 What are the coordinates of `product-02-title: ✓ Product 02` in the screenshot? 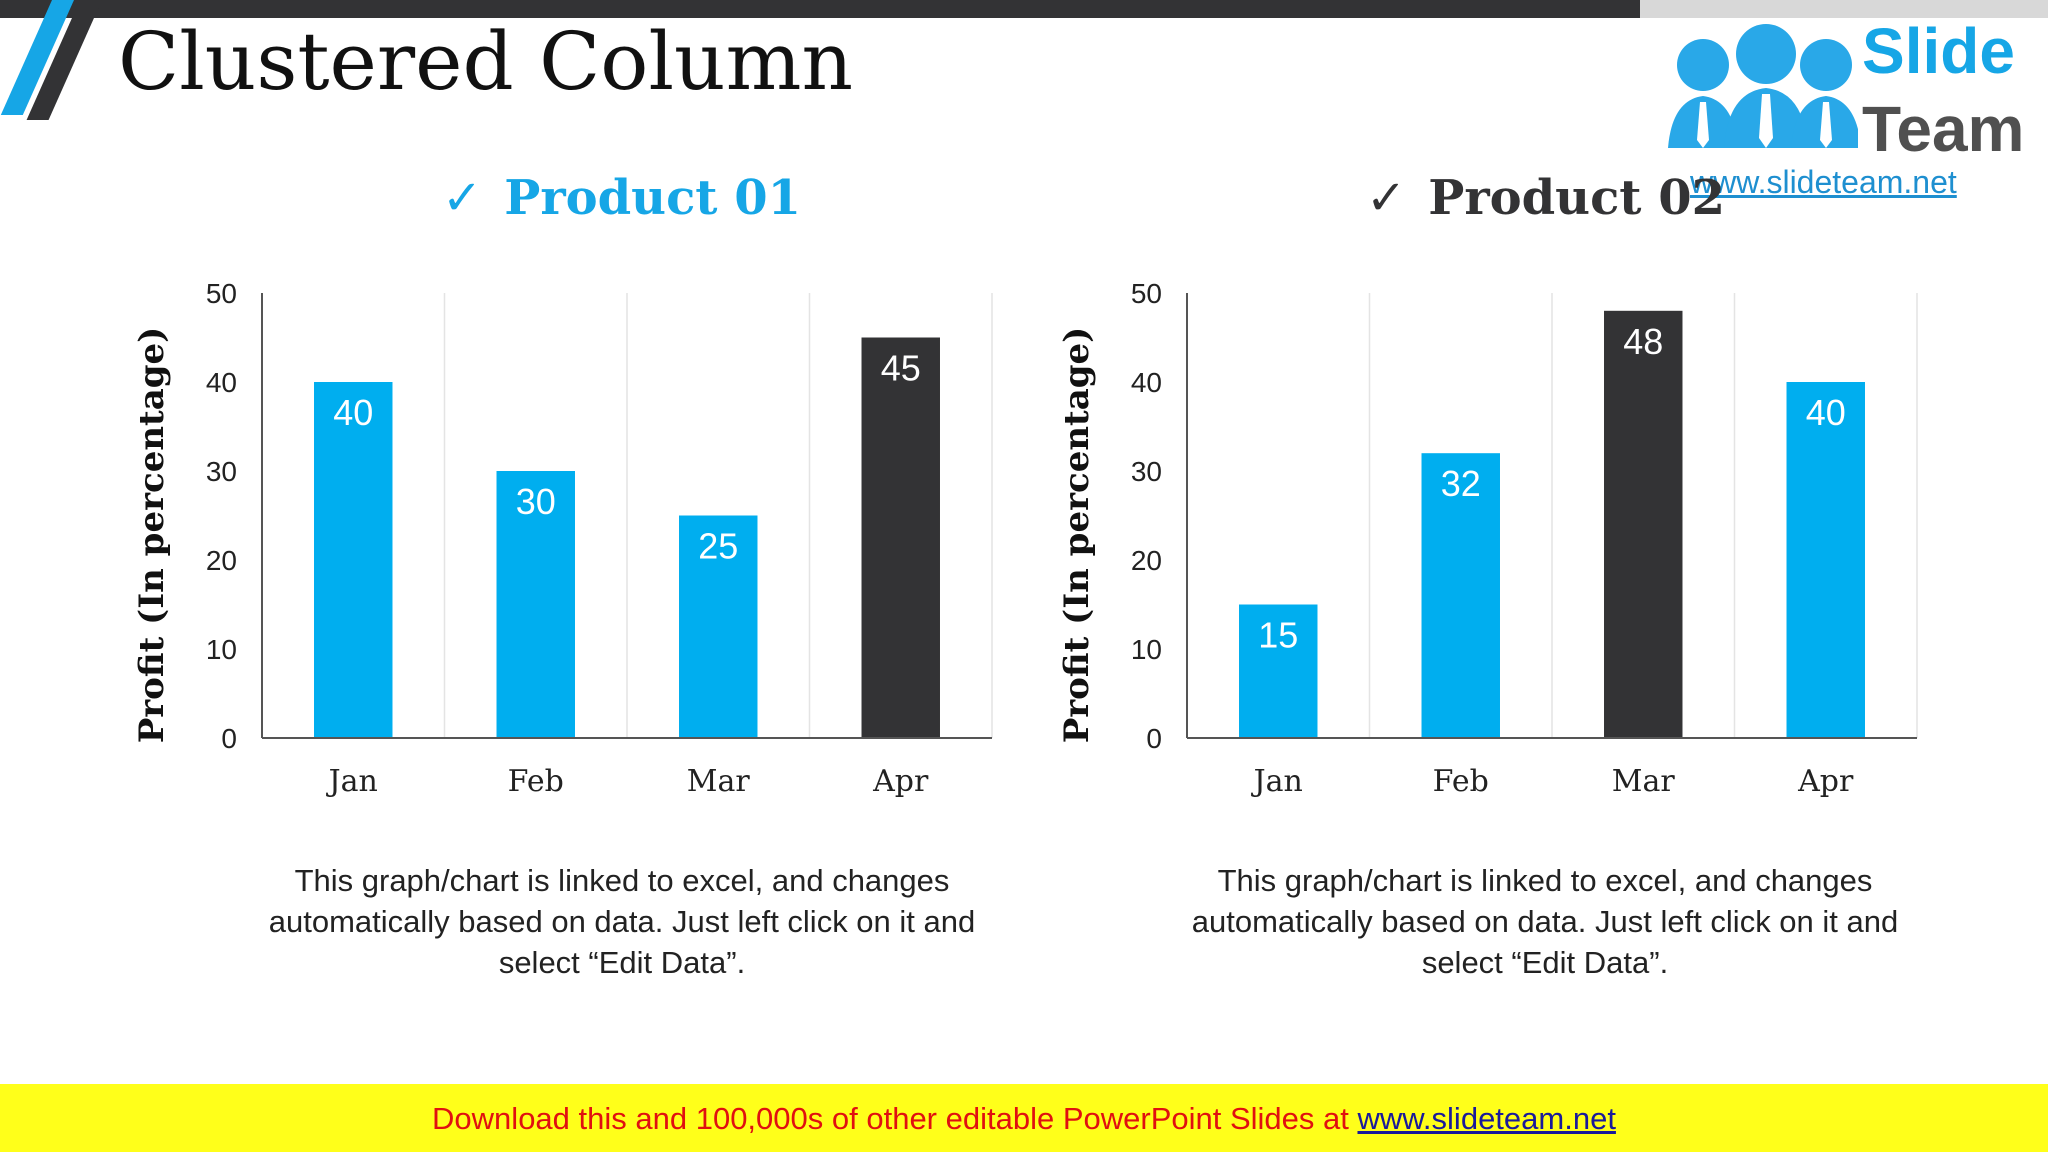 It's located at (1545, 198).